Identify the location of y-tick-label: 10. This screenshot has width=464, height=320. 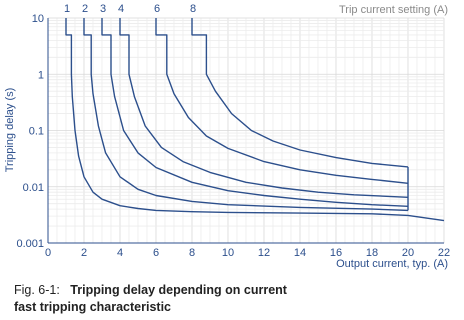
(38, 19).